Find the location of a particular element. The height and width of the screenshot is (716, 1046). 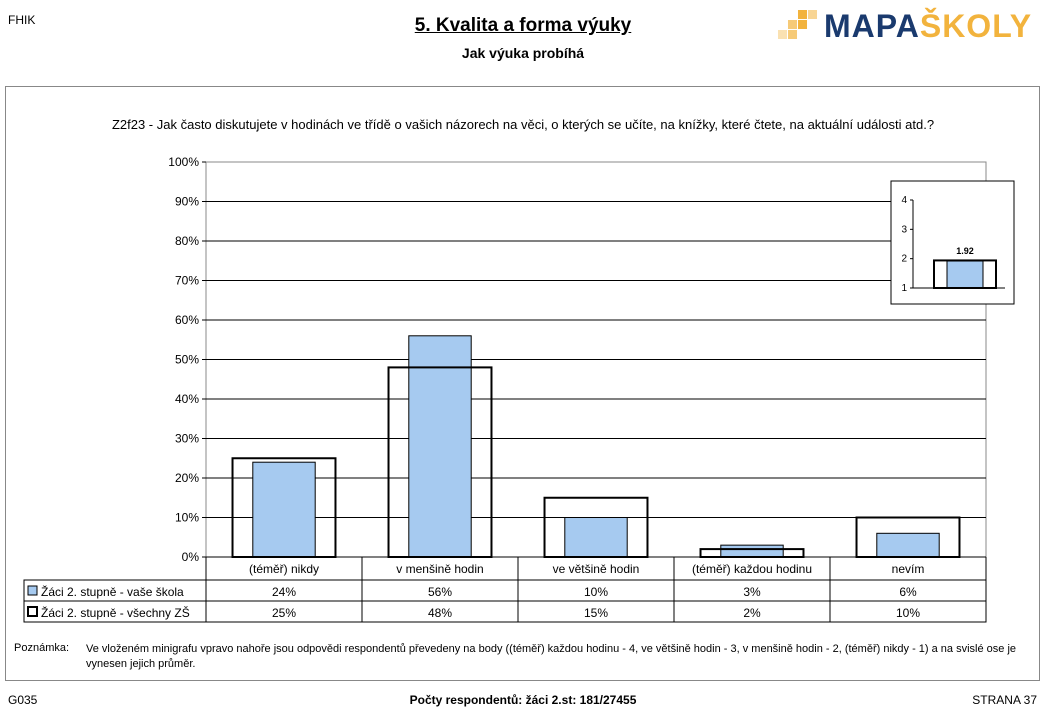

inset-bar-vase-skola is located at coordinates (965, 274).